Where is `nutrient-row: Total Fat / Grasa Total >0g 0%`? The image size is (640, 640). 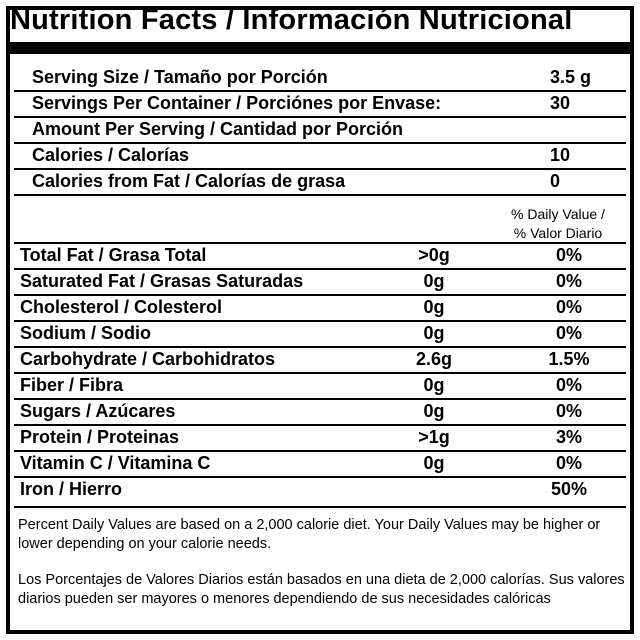 nutrient-row: Total Fat / Grasa Total >0g 0% is located at coordinates (320, 257).